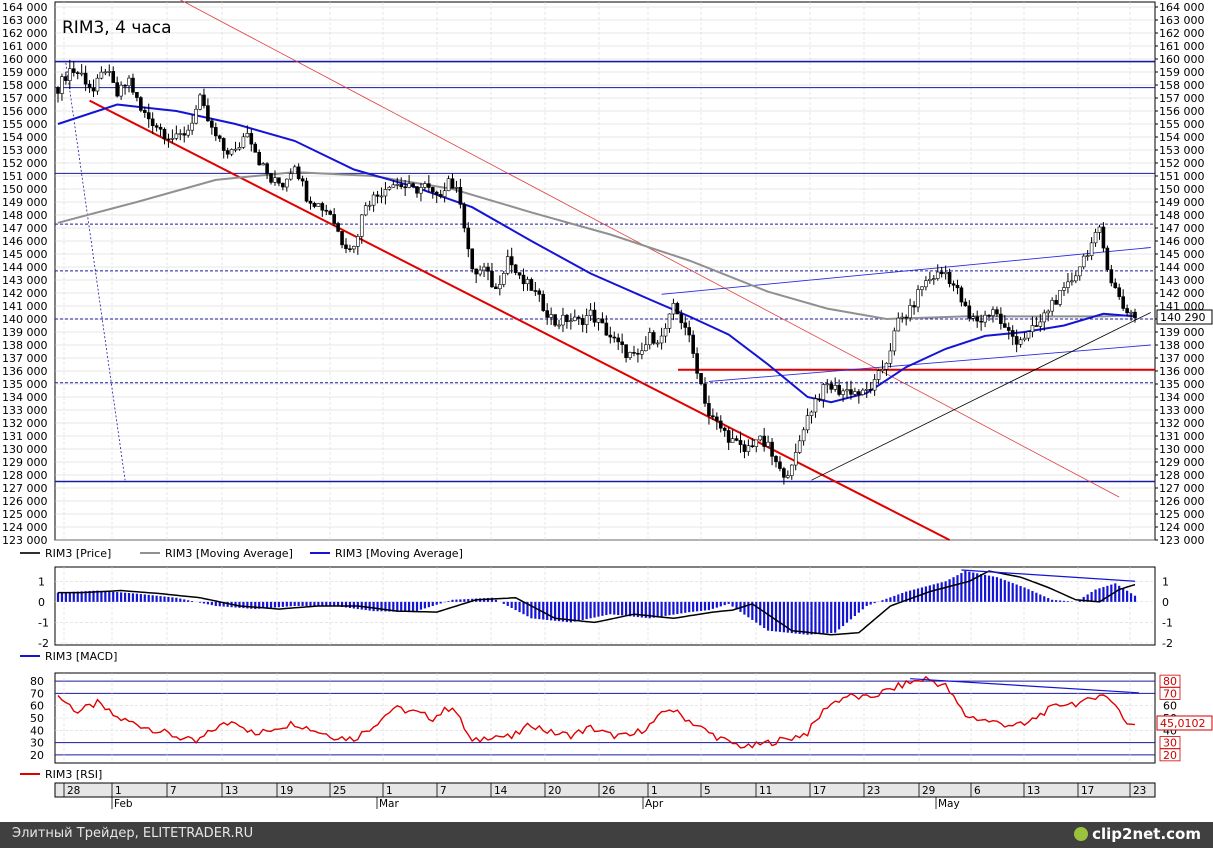 The image size is (1213, 848). What do you see at coordinates (78, 553) in the screenshot?
I see `legend-price: RIM3 [Price]` at bounding box center [78, 553].